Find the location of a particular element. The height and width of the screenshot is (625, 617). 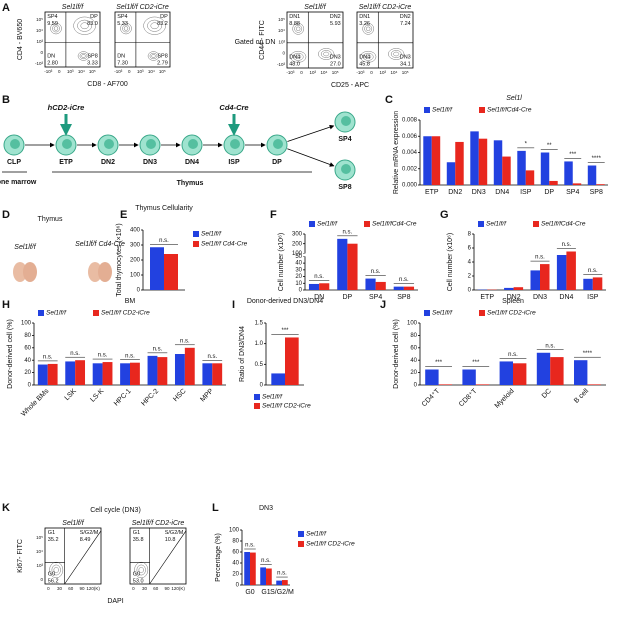

gate-name: DN2 is located at coordinates (405, 17).